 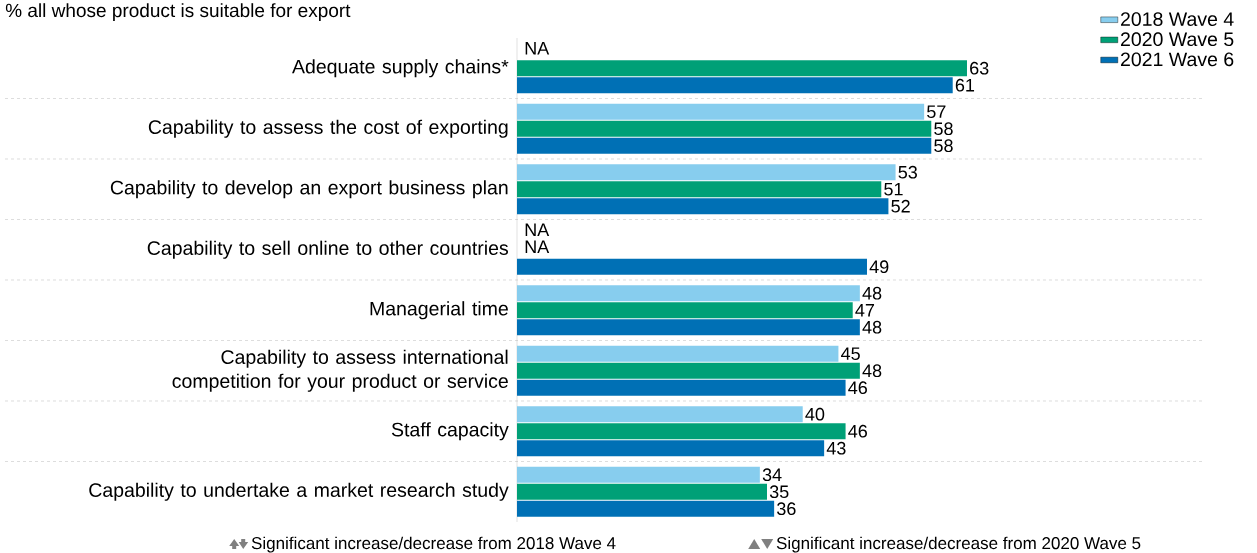 What do you see at coordinates (1177, 59) in the screenshot?
I see `legend-label: 2021 Wave 6` at bounding box center [1177, 59].